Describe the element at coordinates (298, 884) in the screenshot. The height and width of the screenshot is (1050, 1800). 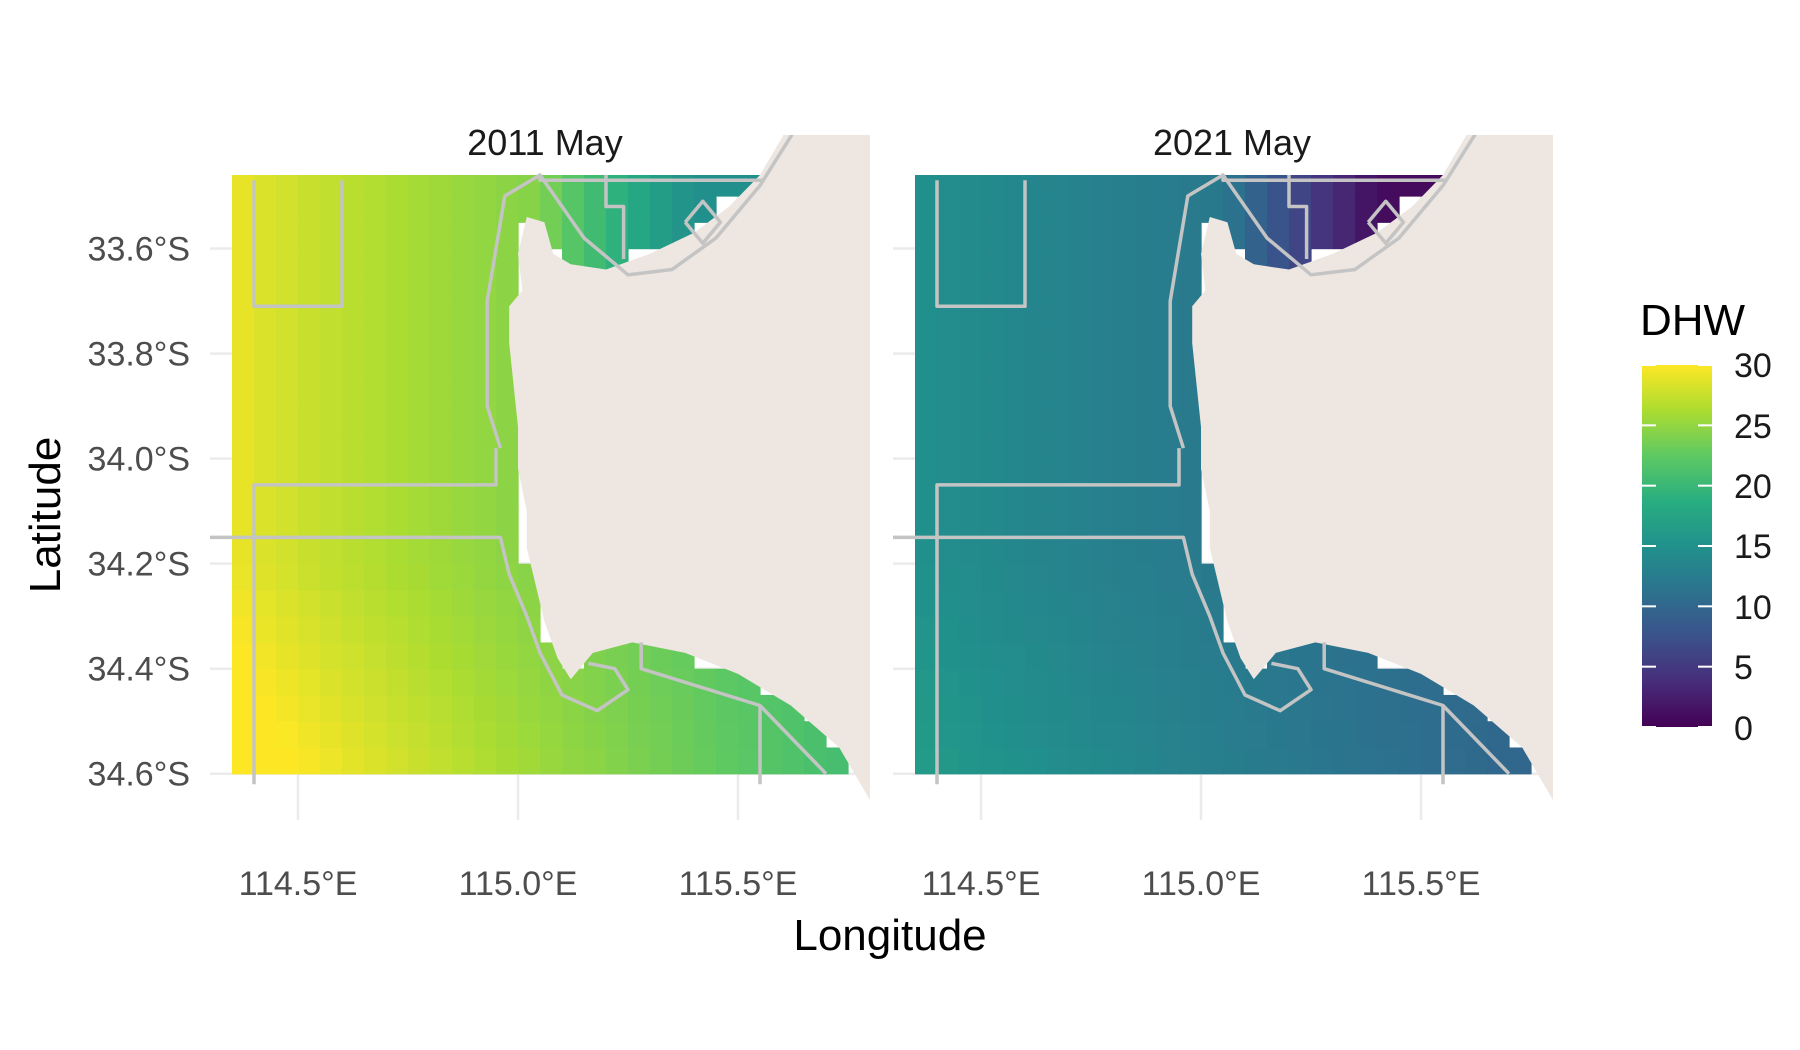
I see `x-tick-label: 114.5°E` at that location.